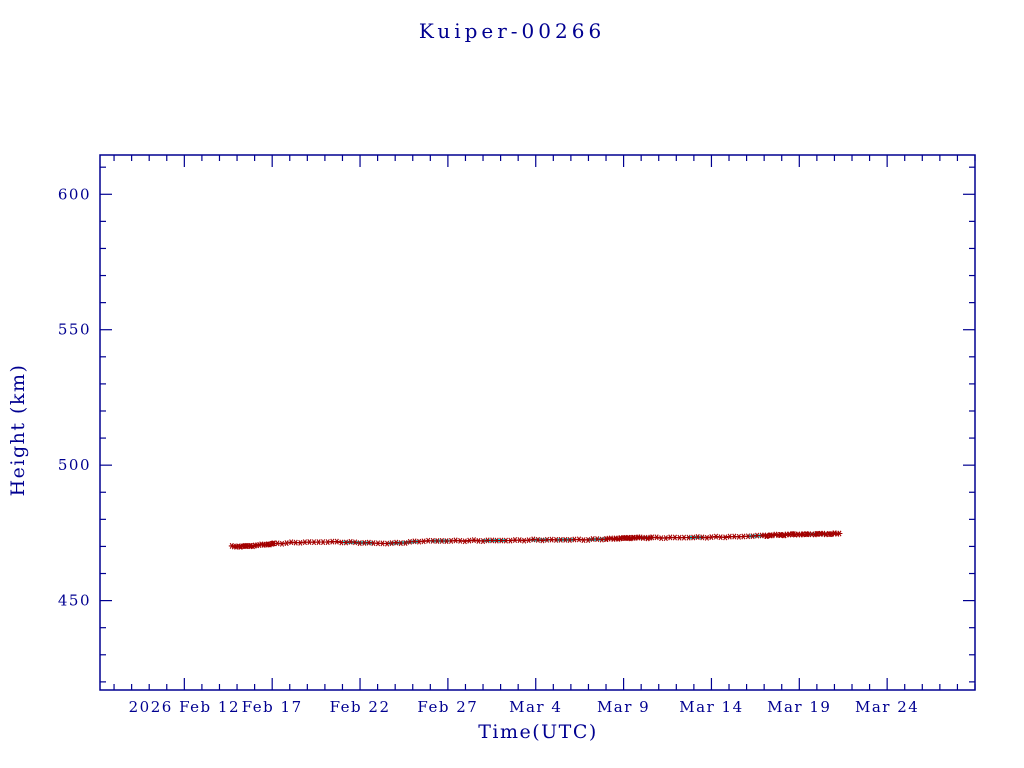  I want to click on height-series-markers, so click(535, 540).